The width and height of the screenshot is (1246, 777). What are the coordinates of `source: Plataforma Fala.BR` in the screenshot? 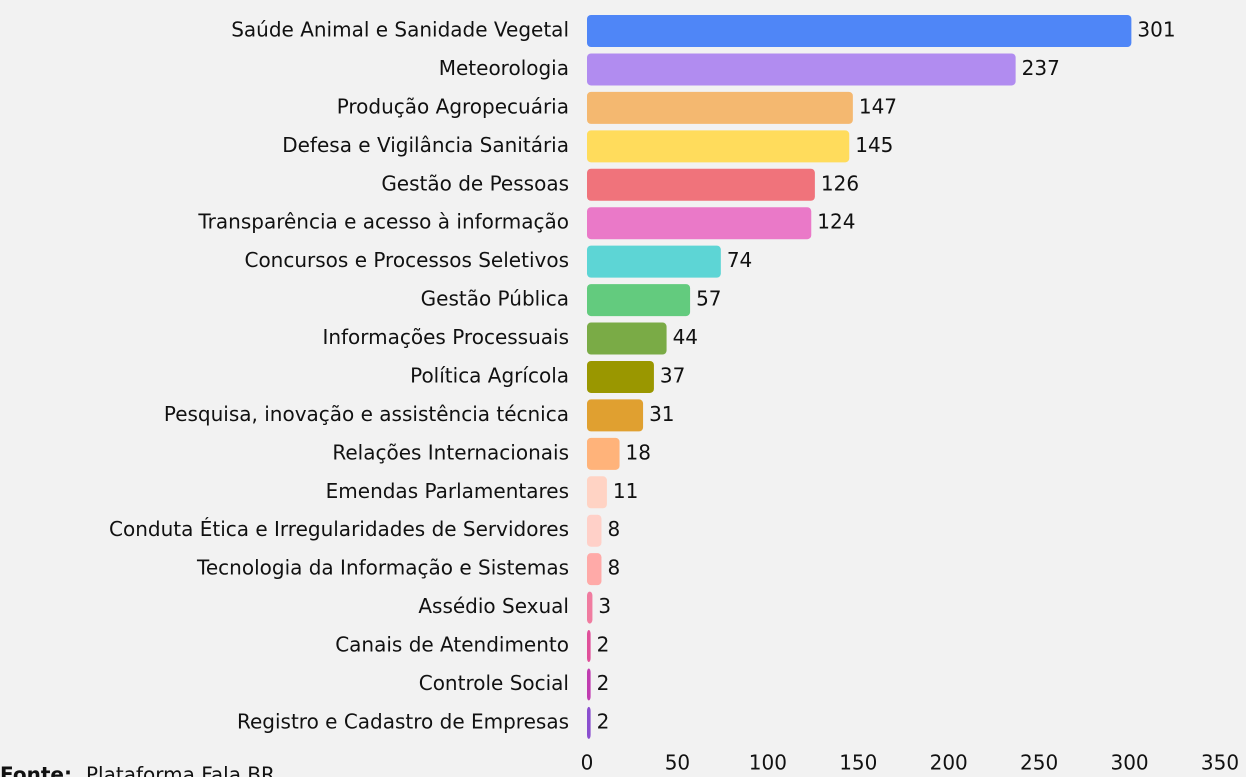 It's located at (180, 770).